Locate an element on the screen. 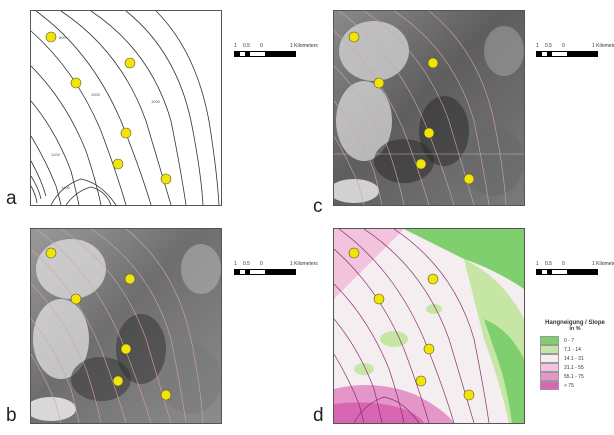 The width and height of the screenshot is (614, 435). map-panel-d is located at coordinates (429, 326).